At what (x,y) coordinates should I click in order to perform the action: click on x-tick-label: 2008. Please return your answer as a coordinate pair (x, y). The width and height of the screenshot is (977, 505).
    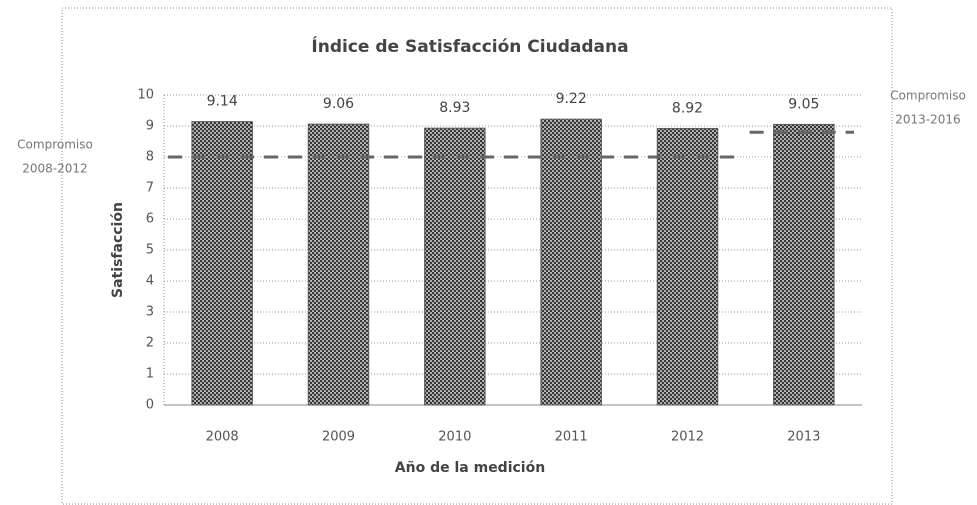
    Looking at the image, I should click on (222, 437).